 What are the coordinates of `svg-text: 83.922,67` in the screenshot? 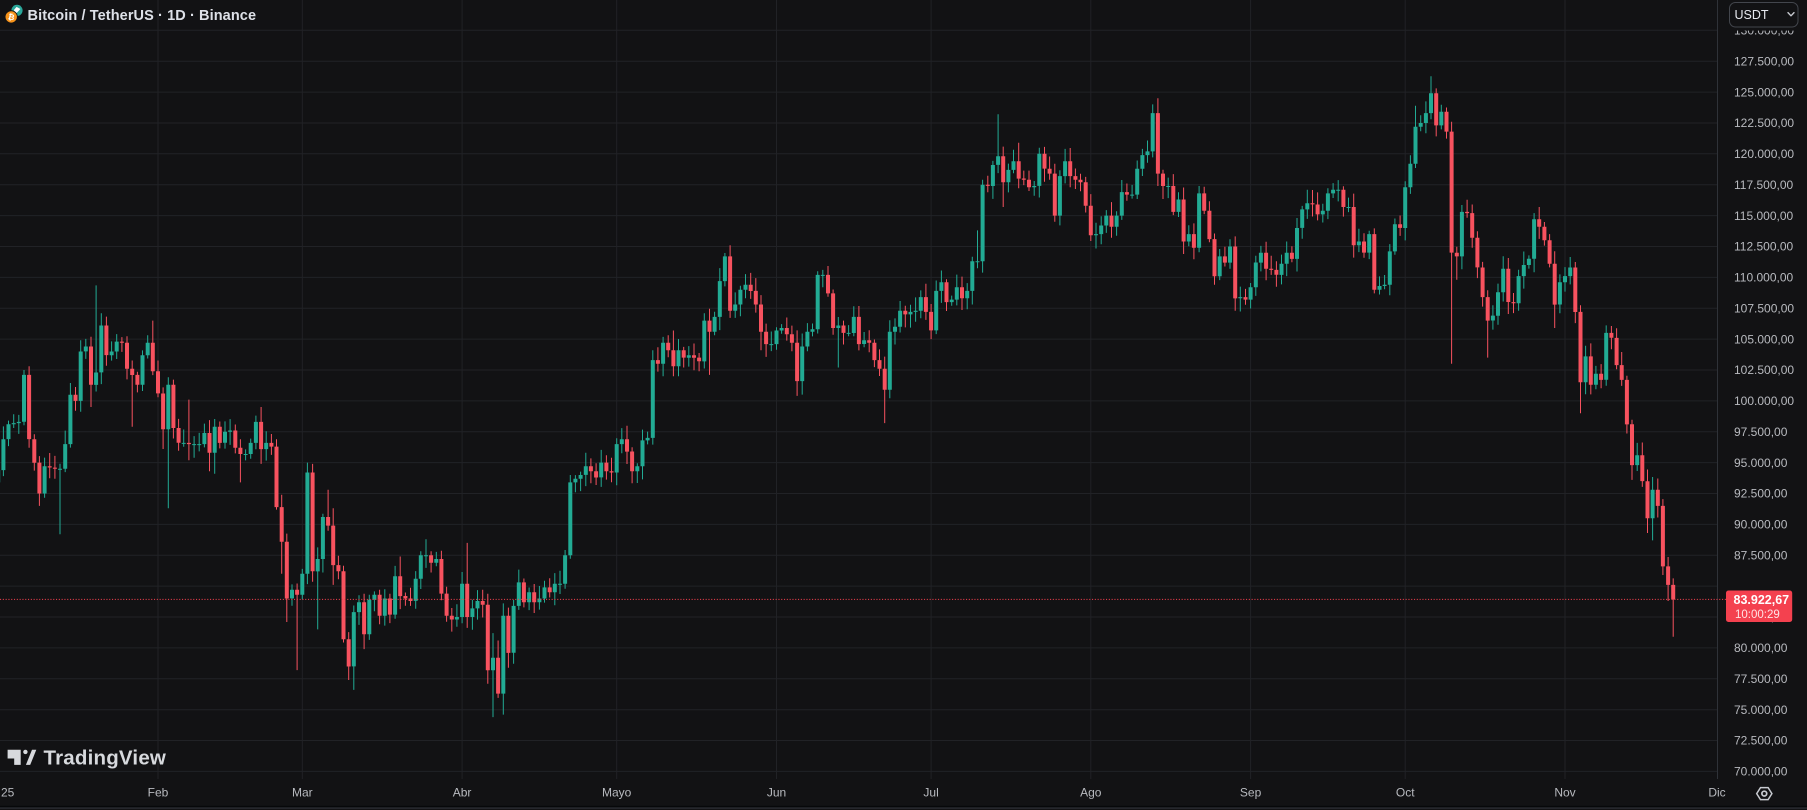 It's located at (1762, 600).